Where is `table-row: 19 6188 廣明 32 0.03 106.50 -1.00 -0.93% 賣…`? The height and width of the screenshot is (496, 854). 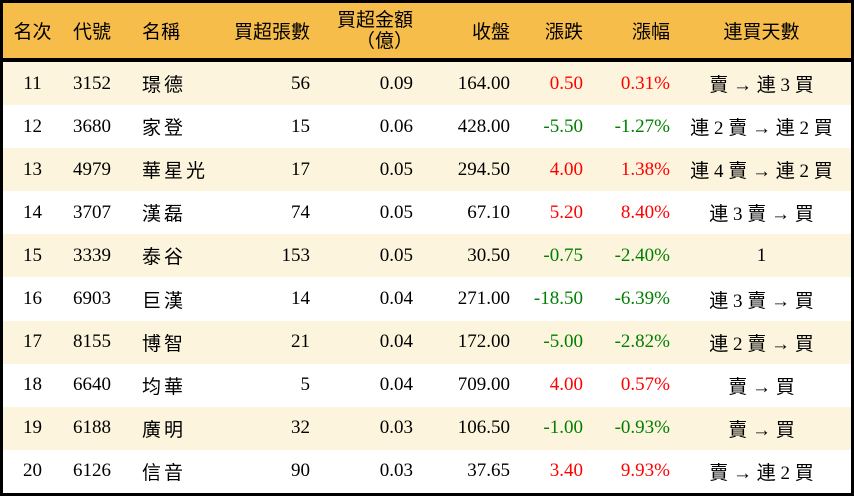
table-row: 19 6188 廣明 32 0.03 106.50 -1.00 -0.93% 賣… is located at coordinates (427, 428).